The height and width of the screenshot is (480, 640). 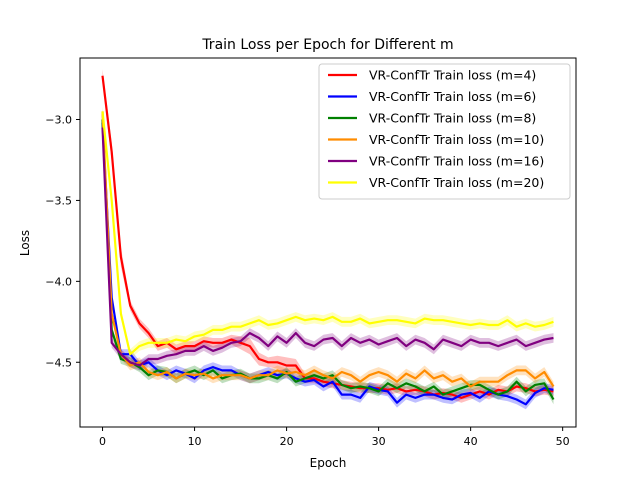 I want to click on x-tick-label: 0, so click(x=102, y=441).